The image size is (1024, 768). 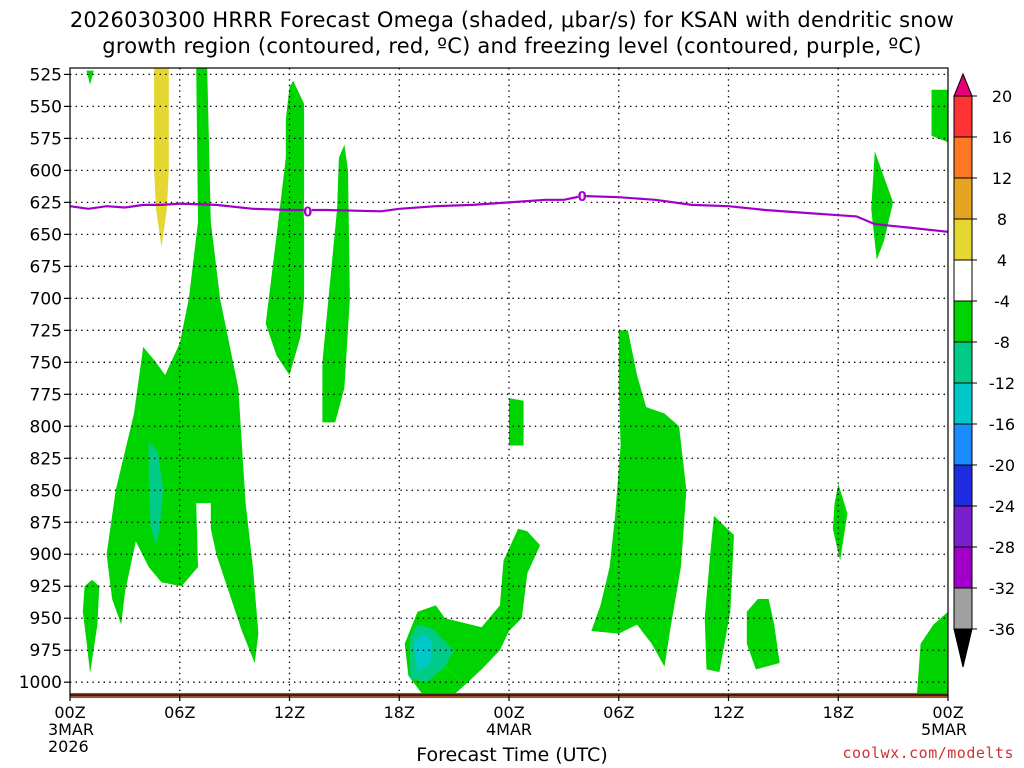 What do you see at coordinates (1002, 301) in the screenshot?
I see `colorbar-label-5: -4` at bounding box center [1002, 301].